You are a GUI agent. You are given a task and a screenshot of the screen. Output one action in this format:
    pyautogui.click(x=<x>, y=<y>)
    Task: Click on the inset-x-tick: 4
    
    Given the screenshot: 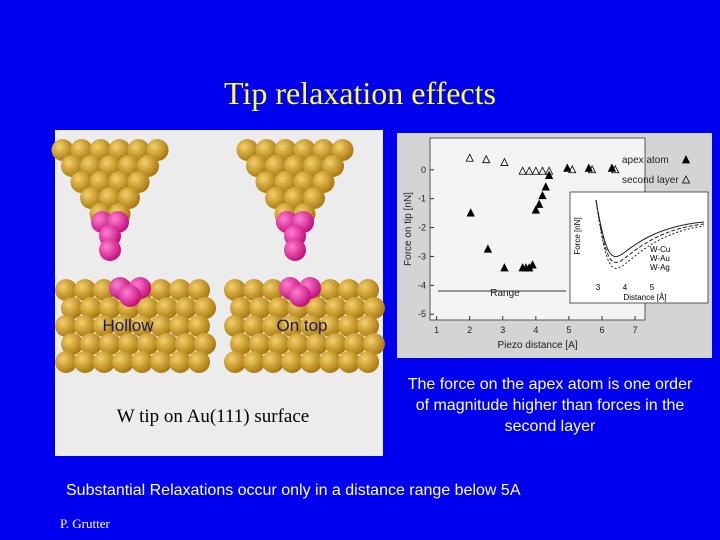 What is the action you would take?
    pyautogui.click(x=625, y=287)
    